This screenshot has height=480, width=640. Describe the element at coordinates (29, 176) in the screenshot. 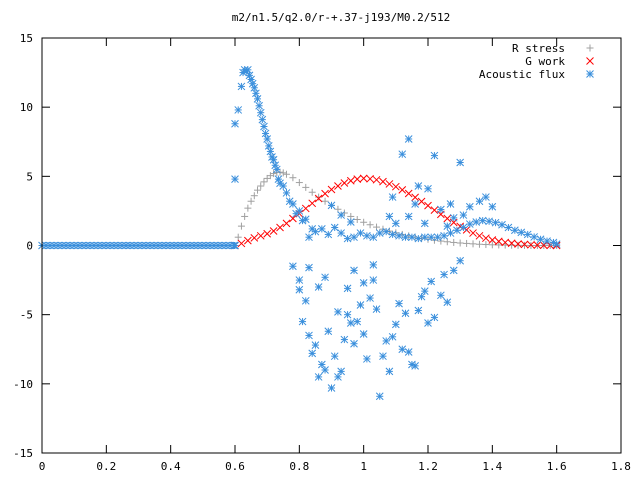

I see `y-tick-label: 5` at that location.